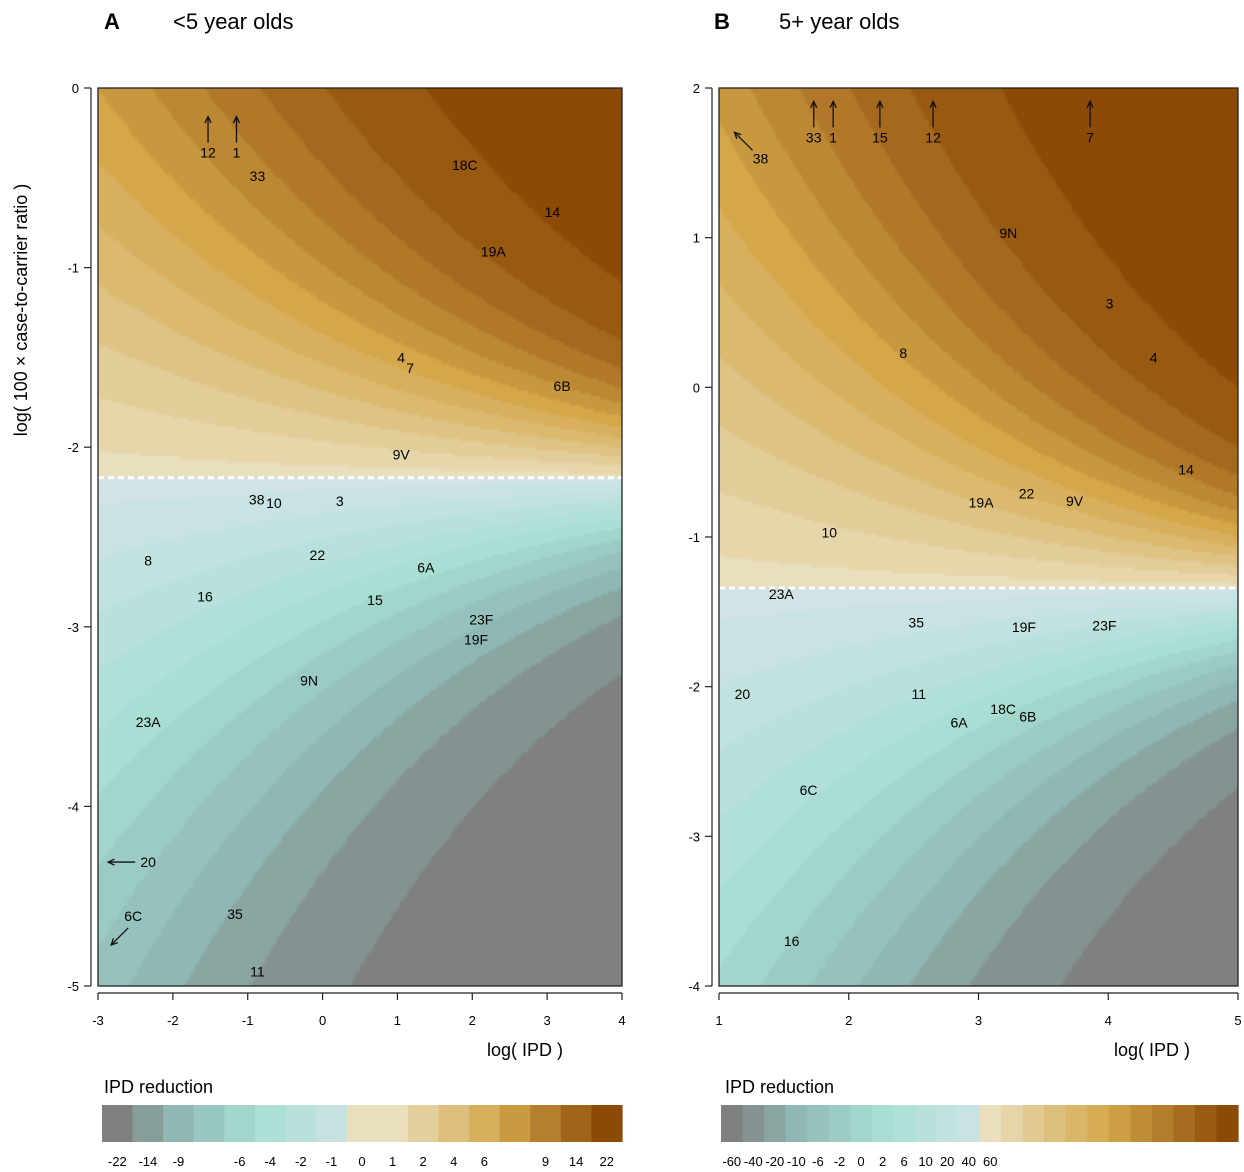  Describe the element at coordinates (274, 503) in the screenshot. I see `serotype-label: 10` at that location.